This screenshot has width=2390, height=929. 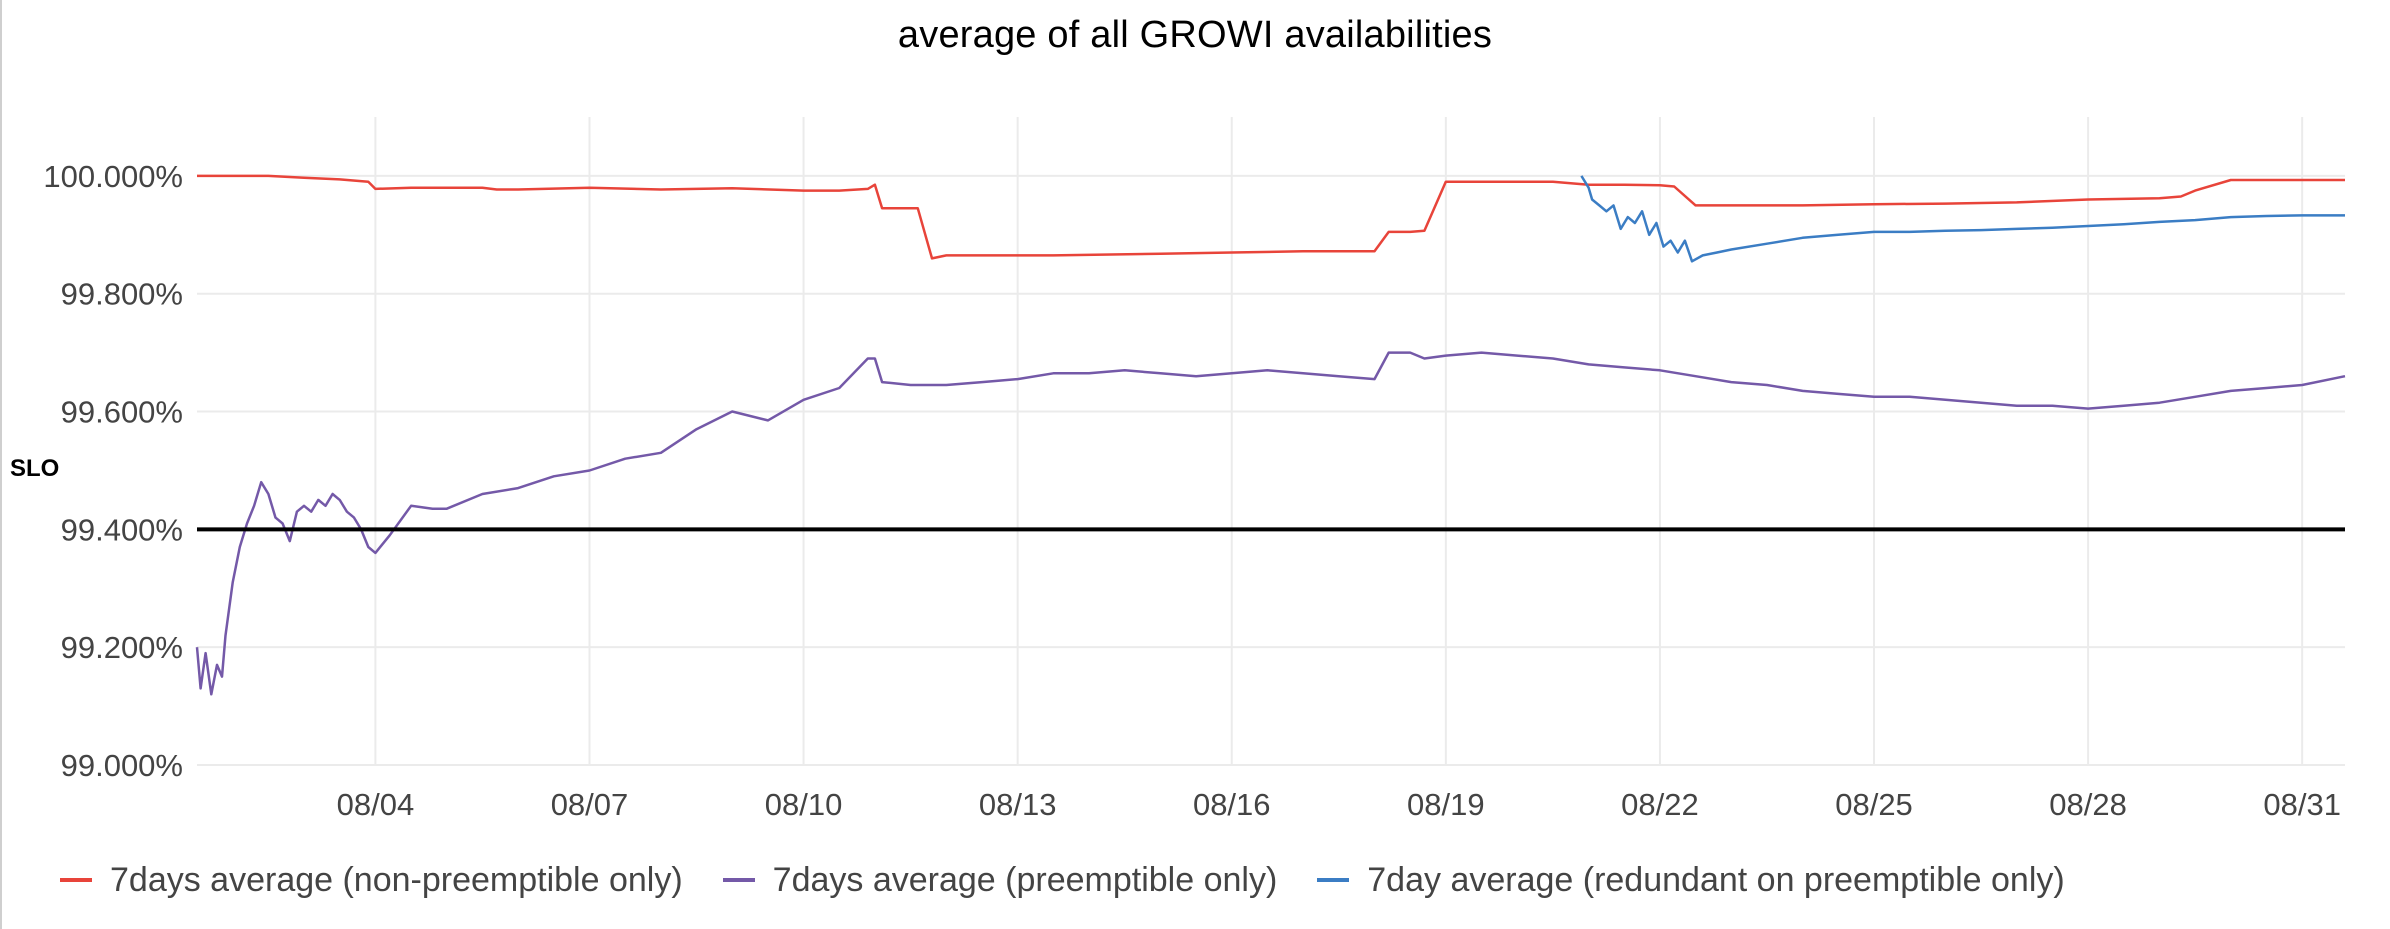 I want to click on x-tick-label: 08/10, so click(x=804, y=804).